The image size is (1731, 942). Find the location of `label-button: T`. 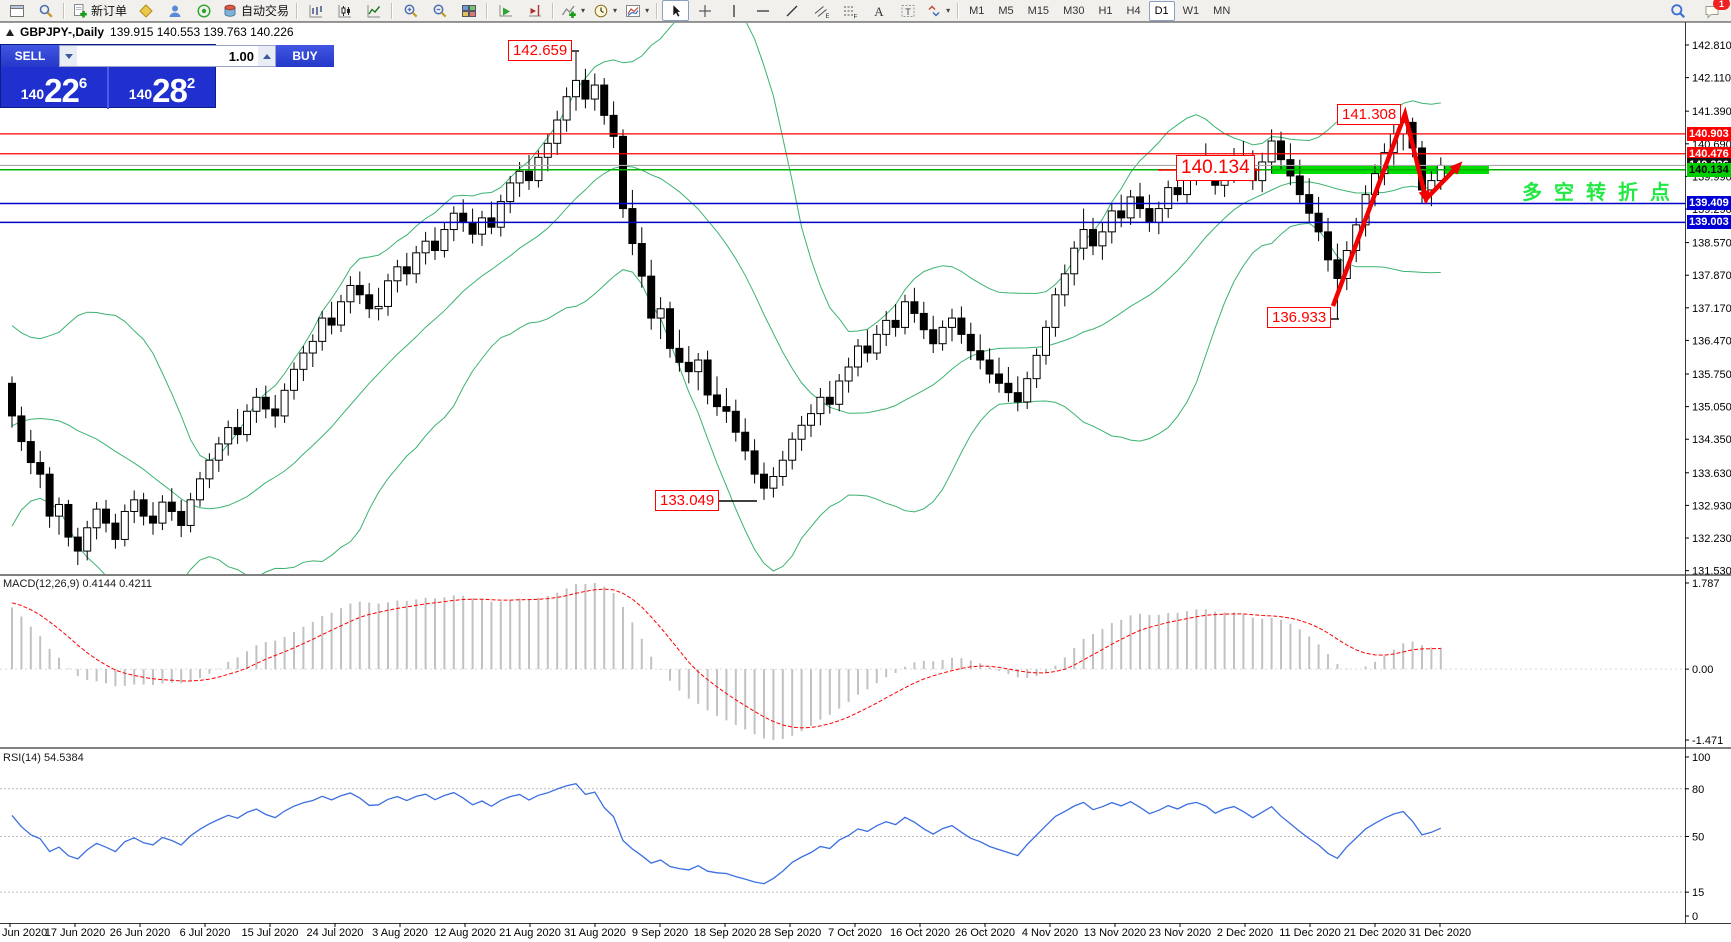

label-button: T is located at coordinates (907, 10).